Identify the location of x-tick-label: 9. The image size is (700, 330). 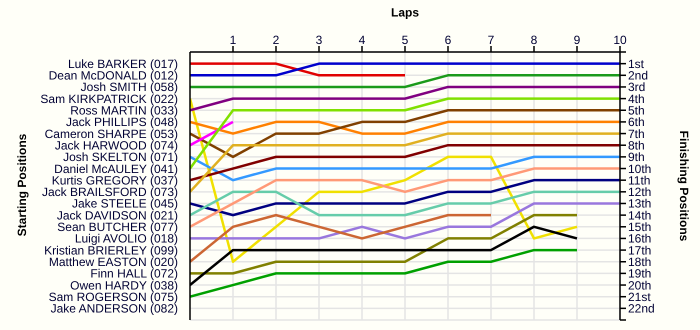
(577, 40).